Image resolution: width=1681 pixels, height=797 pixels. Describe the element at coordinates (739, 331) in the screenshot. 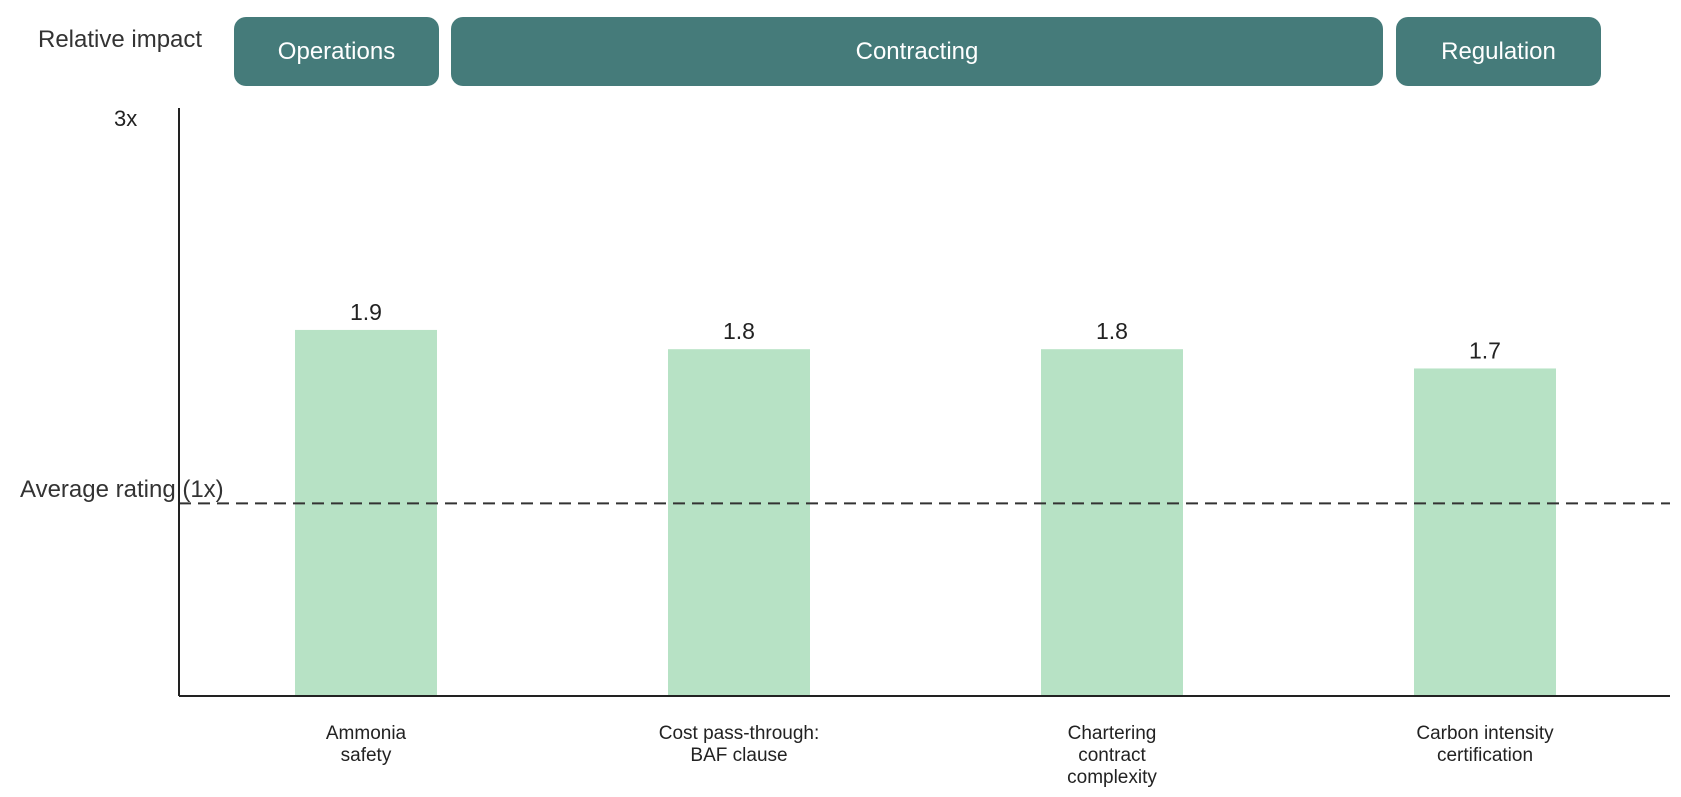

I see `bar-value-label-1: 1.8` at that location.